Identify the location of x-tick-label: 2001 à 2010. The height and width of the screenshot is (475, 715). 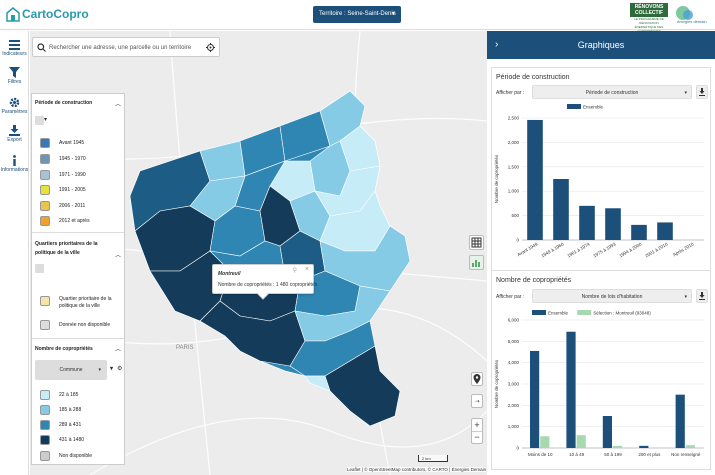
(656, 249).